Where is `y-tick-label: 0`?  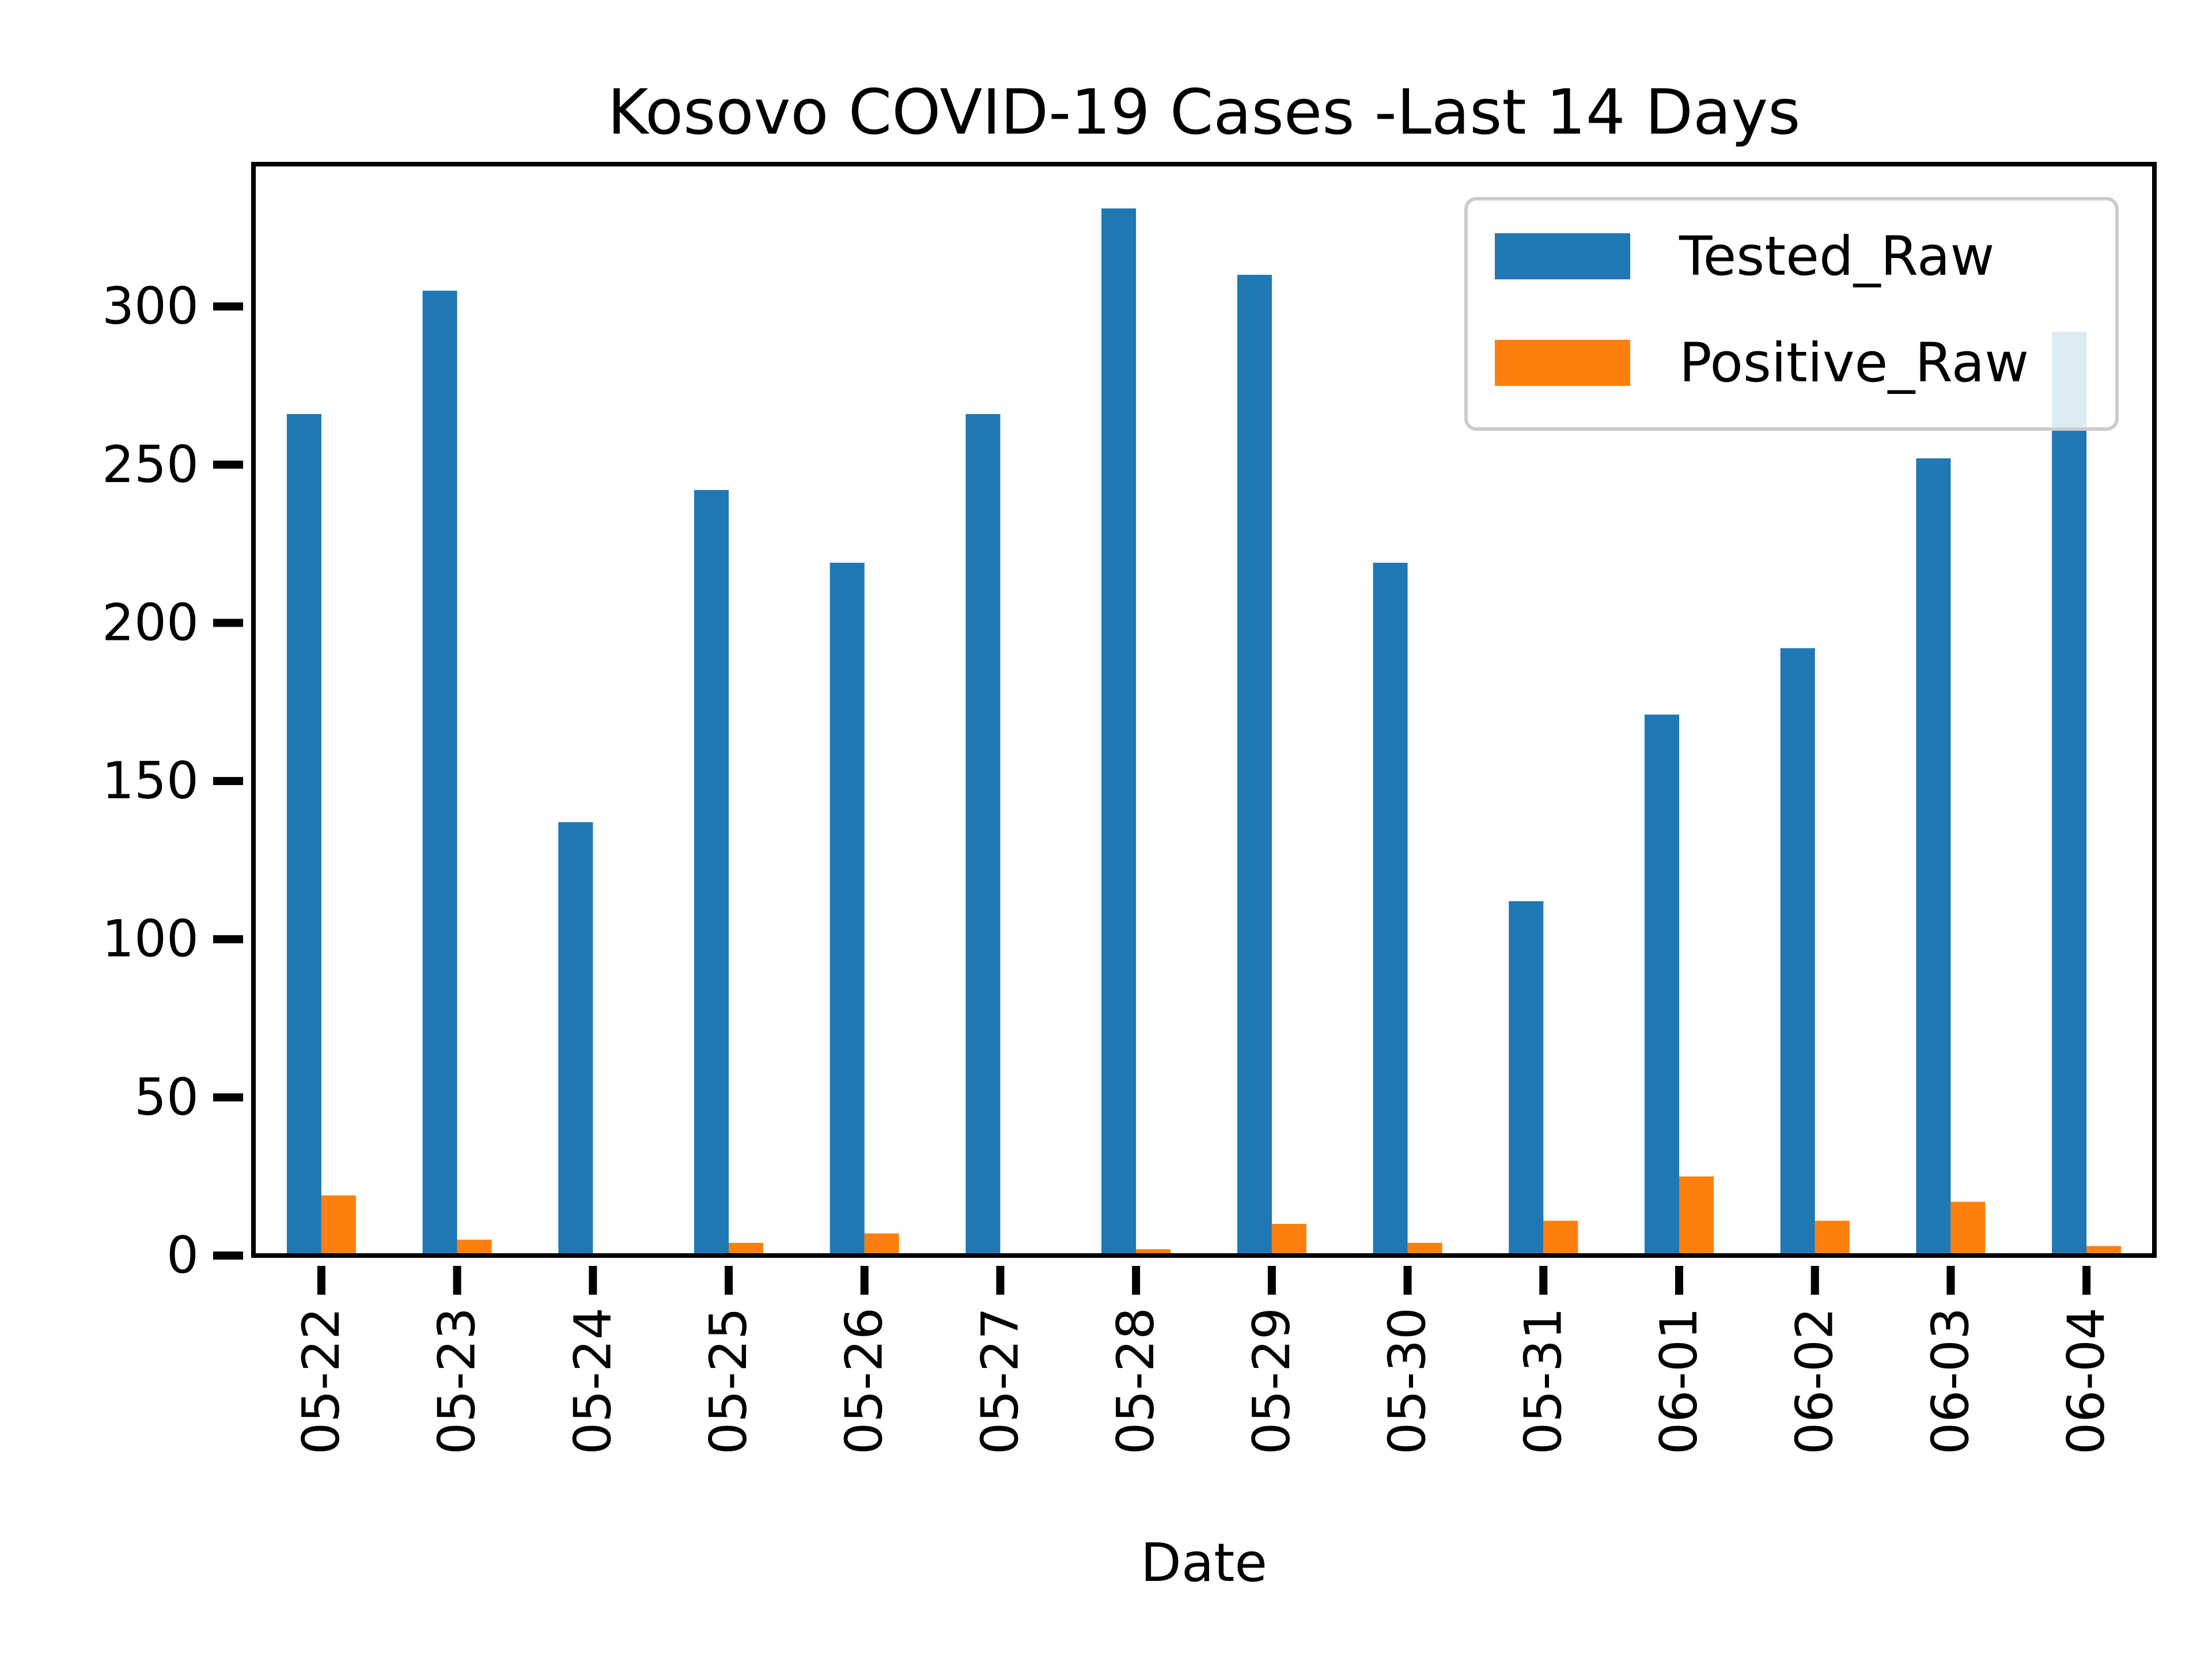 y-tick-label: 0 is located at coordinates (182, 1255).